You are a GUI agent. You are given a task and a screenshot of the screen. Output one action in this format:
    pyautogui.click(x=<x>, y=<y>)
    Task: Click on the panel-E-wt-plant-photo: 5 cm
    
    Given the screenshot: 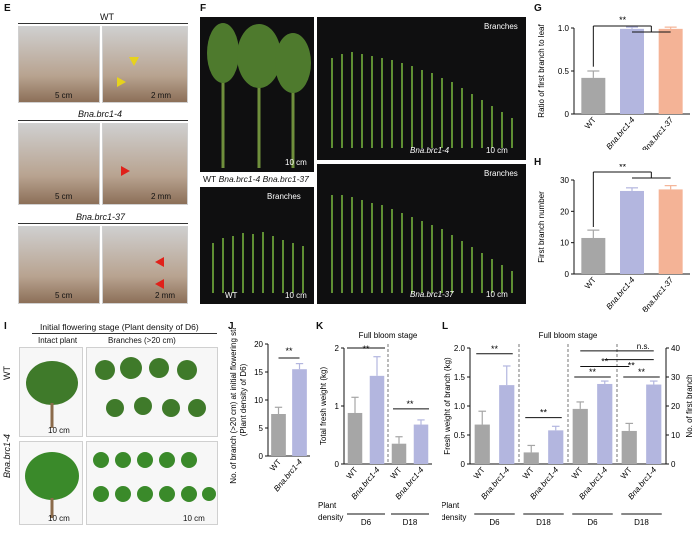 What is the action you would take?
    pyautogui.click(x=59, y=64)
    